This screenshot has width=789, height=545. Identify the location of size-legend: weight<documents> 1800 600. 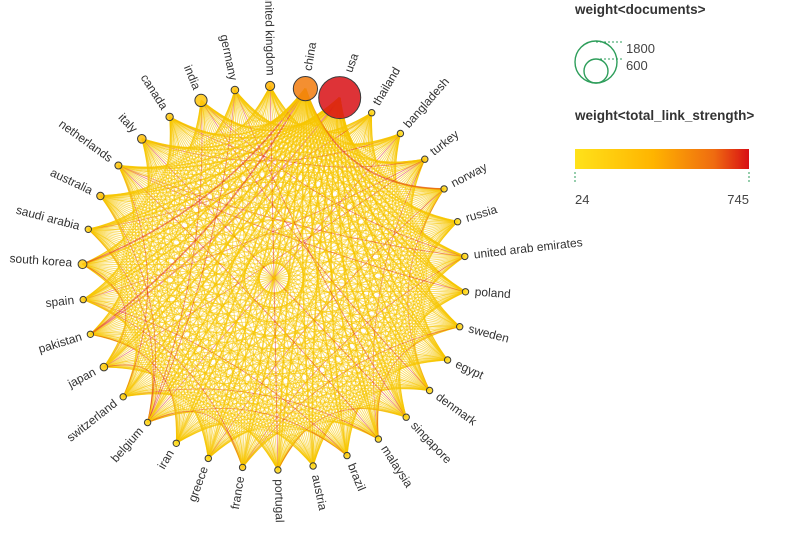
(640, 43).